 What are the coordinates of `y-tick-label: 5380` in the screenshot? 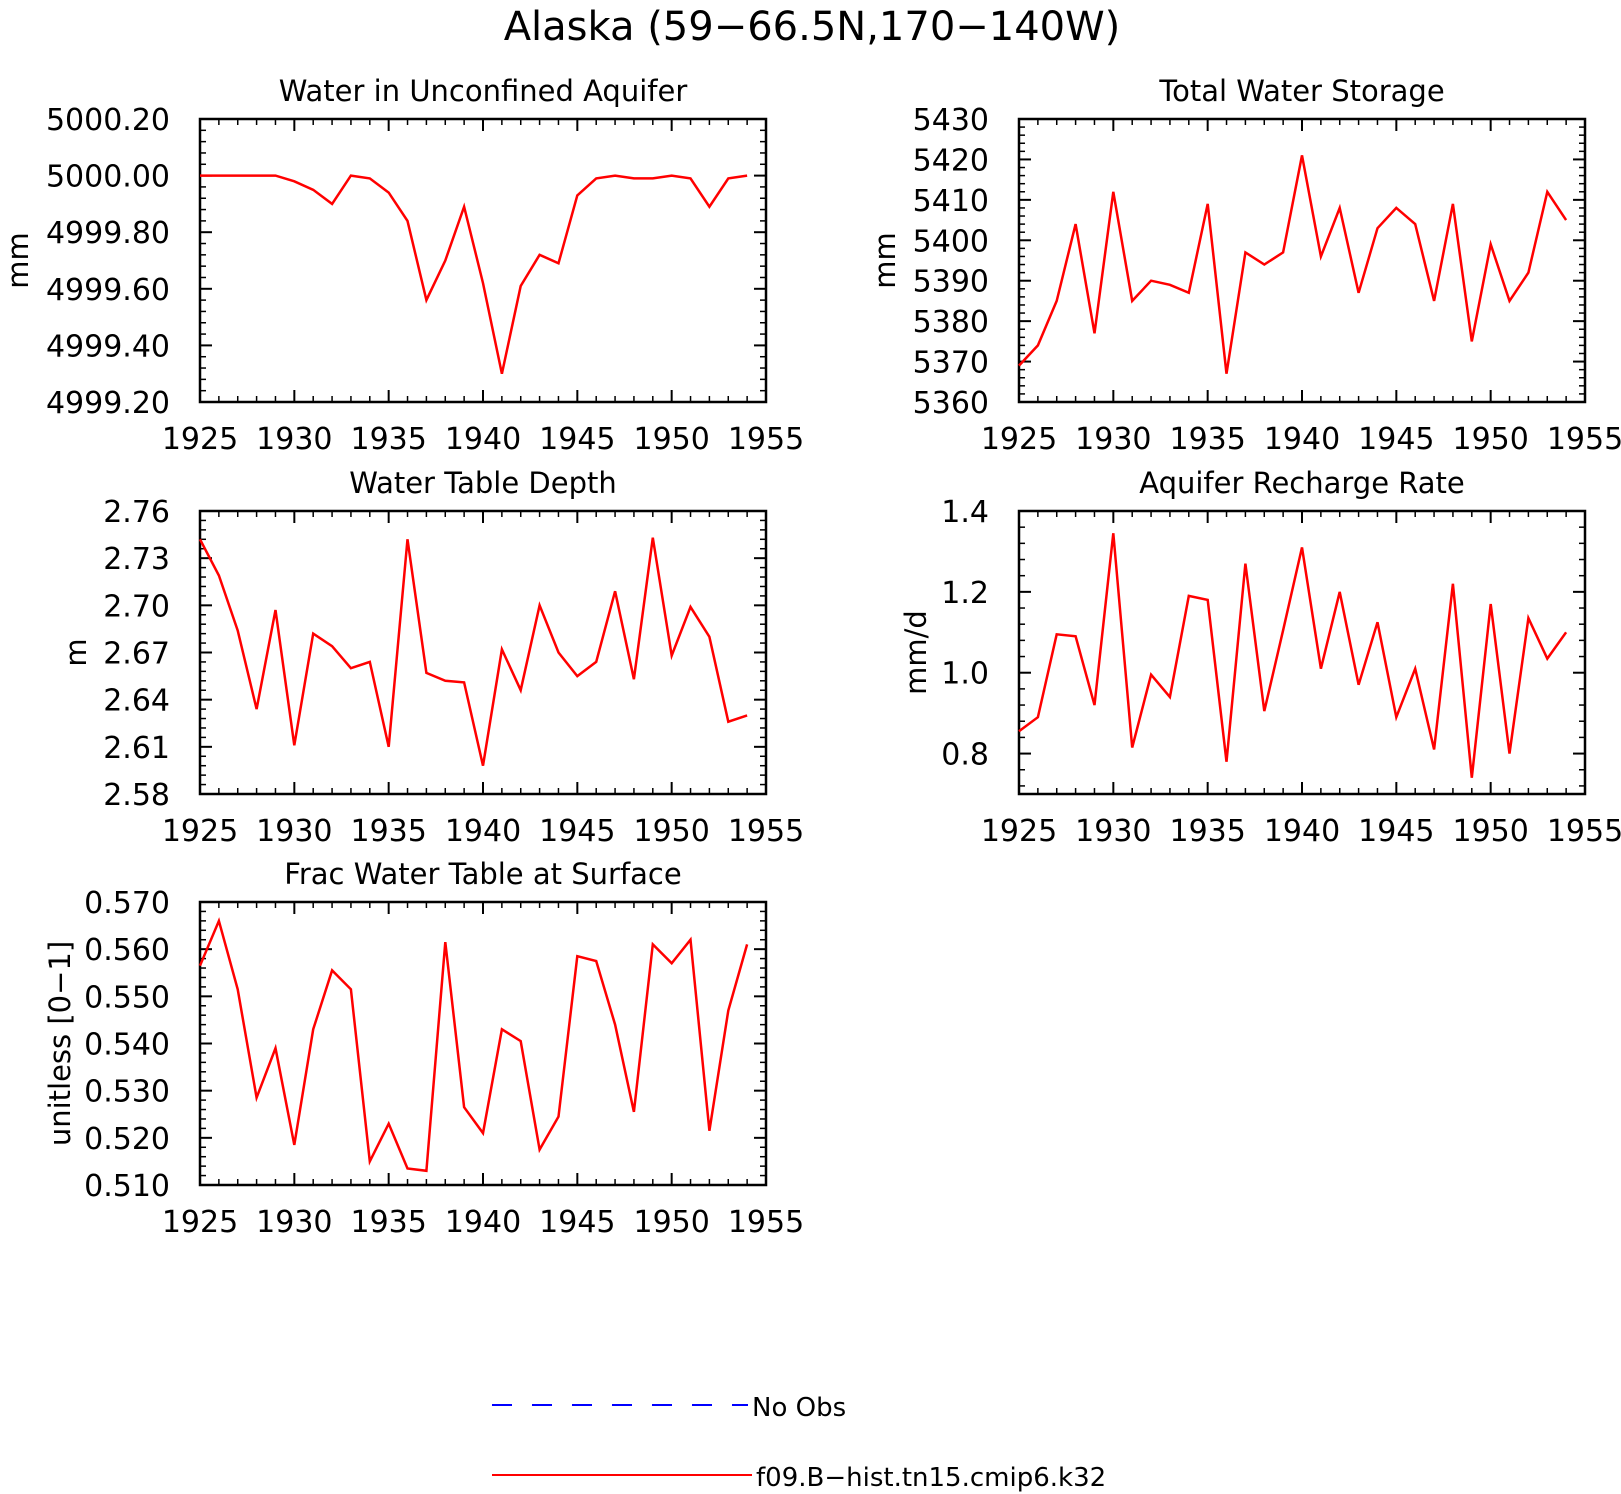 It's located at (951, 322).